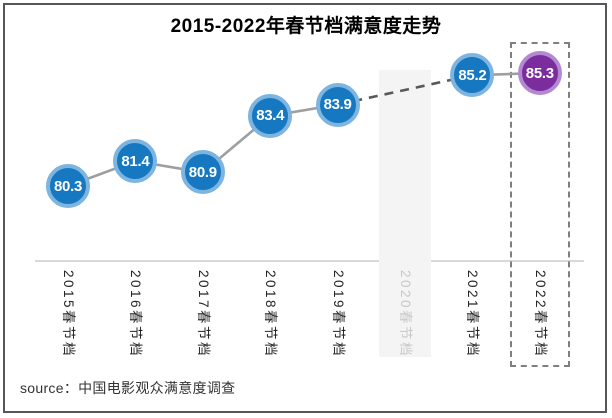 This screenshot has width=612, height=418. Describe the element at coordinates (68, 314) in the screenshot. I see `x-axis-label: 2015春节档` at that location.